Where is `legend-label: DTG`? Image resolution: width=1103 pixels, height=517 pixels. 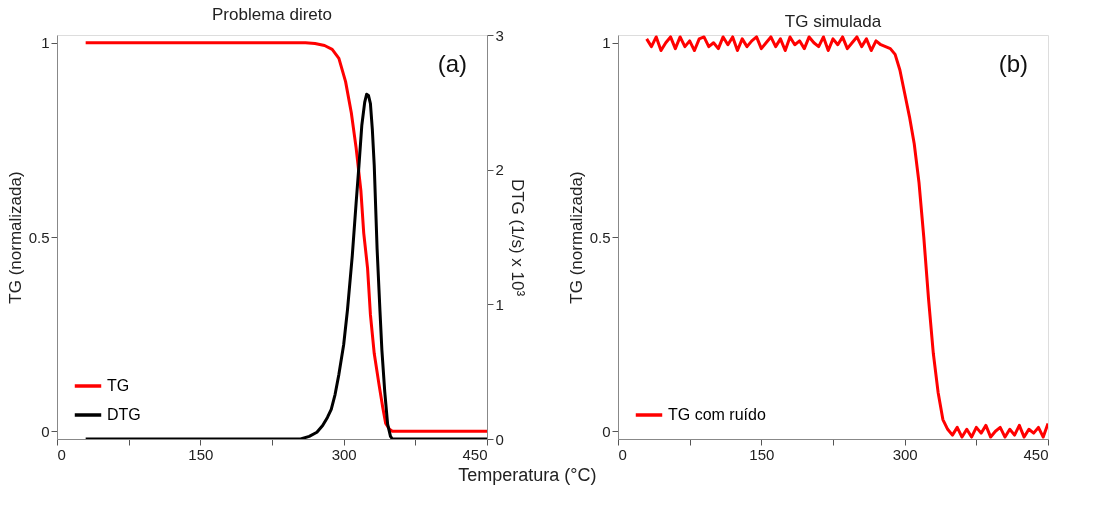
legend-label: DTG is located at coordinates (124, 414).